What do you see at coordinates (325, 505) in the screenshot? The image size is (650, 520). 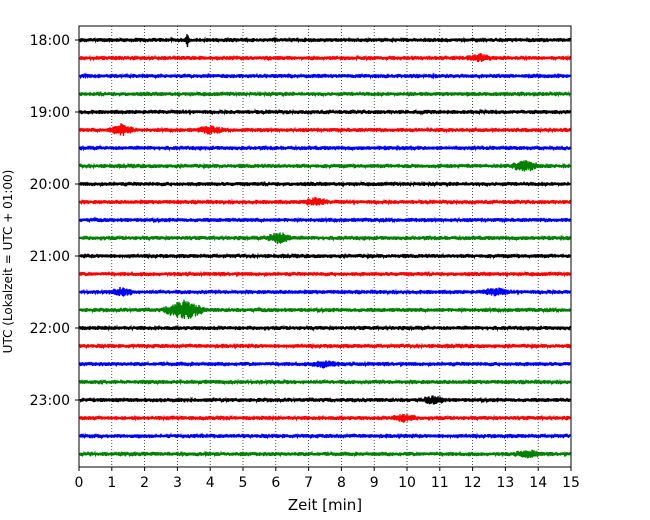 I see `x-axis-label: Zeit [min]` at bounding box center [325, 505].